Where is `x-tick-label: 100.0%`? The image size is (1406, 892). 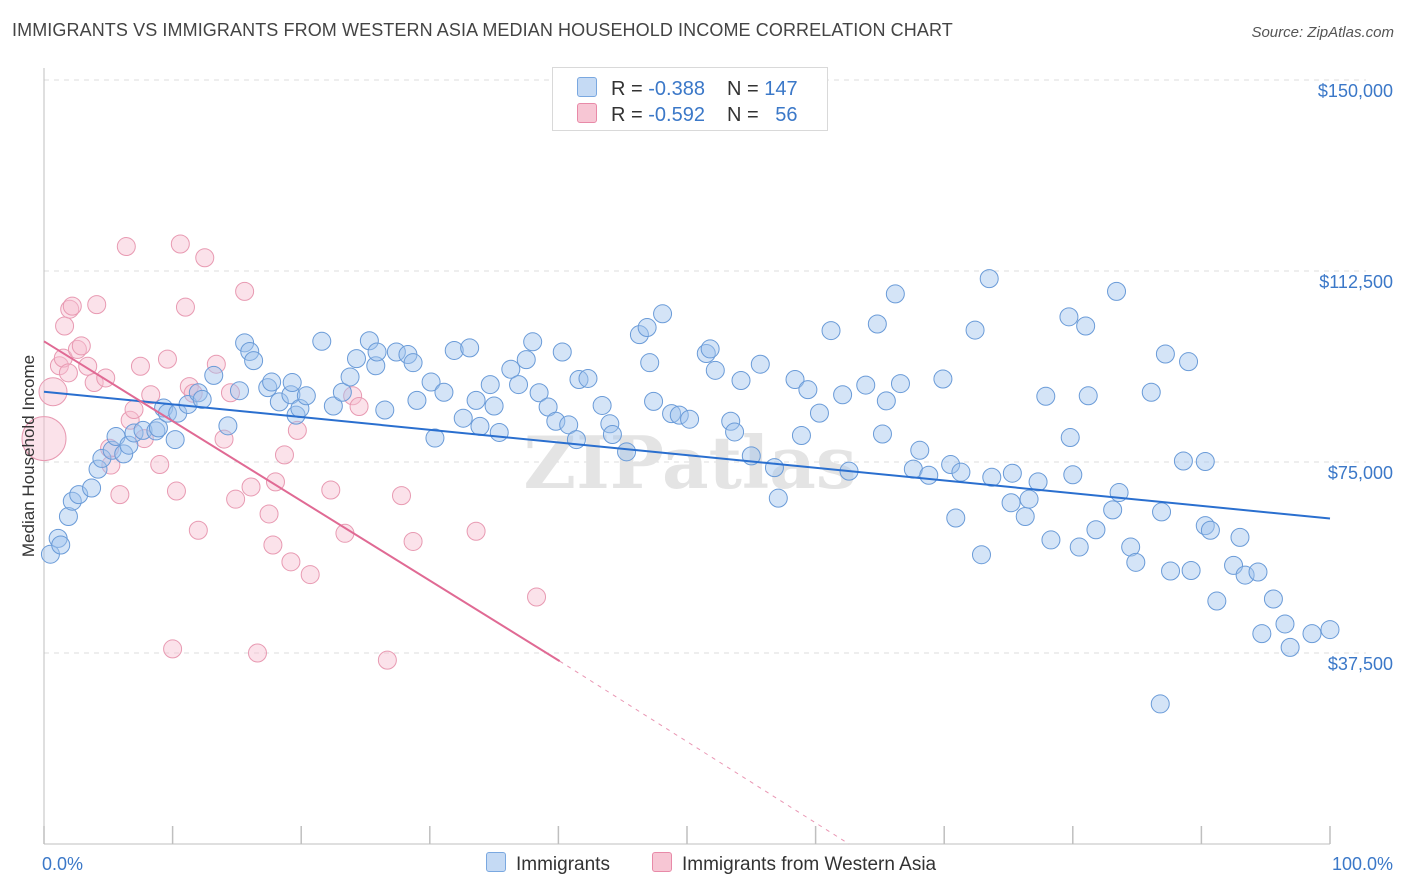 x-tick-label: 100.0% is located at coordinates (1362, 864).